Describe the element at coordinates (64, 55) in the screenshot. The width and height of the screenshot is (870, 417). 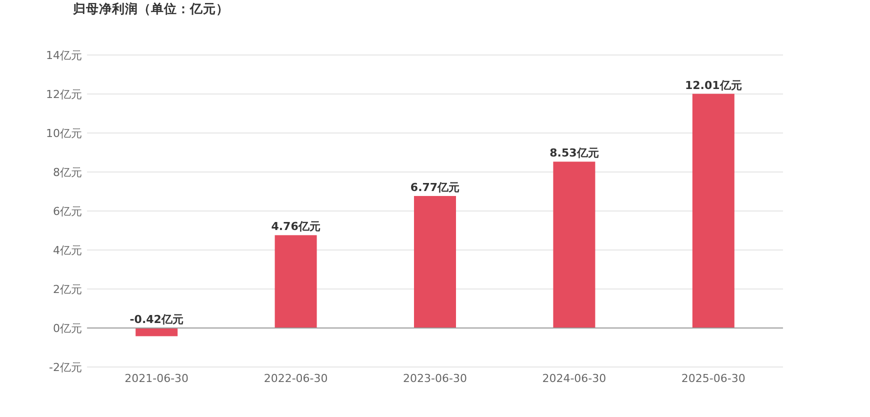
I see `y-tick-label: 14亿元` at that location.